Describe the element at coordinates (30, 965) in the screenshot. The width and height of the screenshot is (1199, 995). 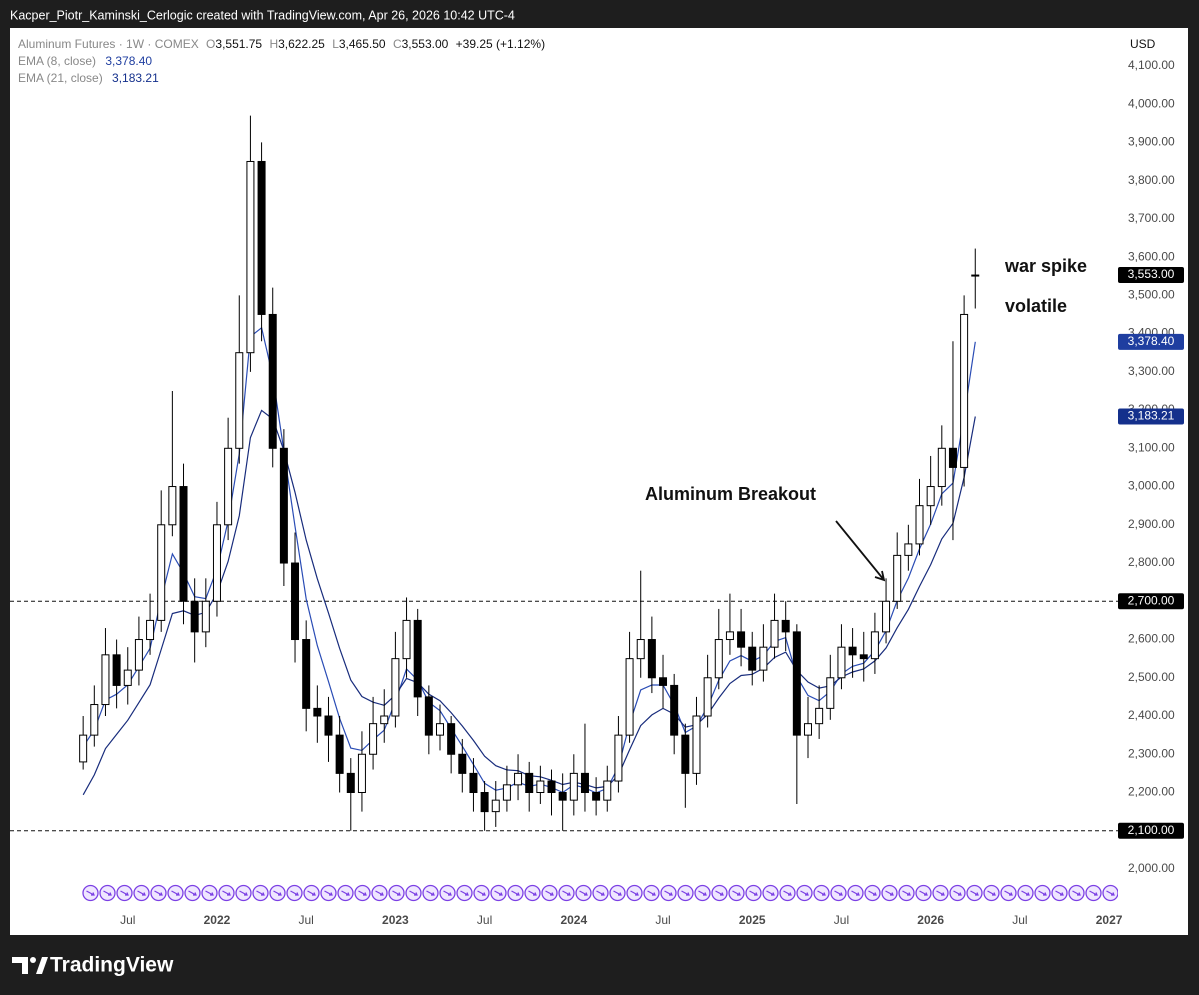
I see `footer-logo` at that location.